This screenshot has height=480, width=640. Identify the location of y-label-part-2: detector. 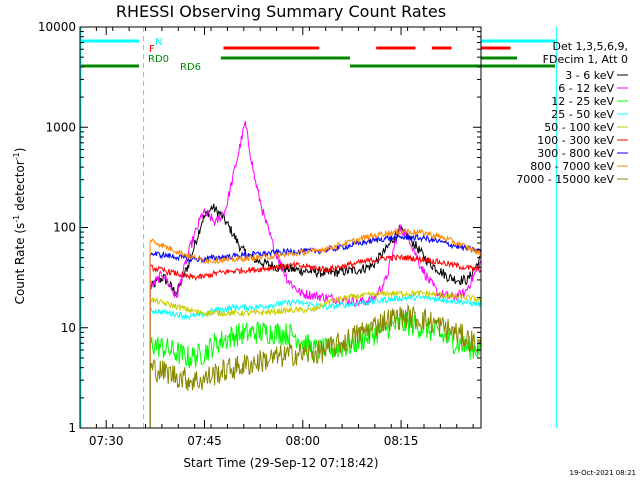
(20, 187).